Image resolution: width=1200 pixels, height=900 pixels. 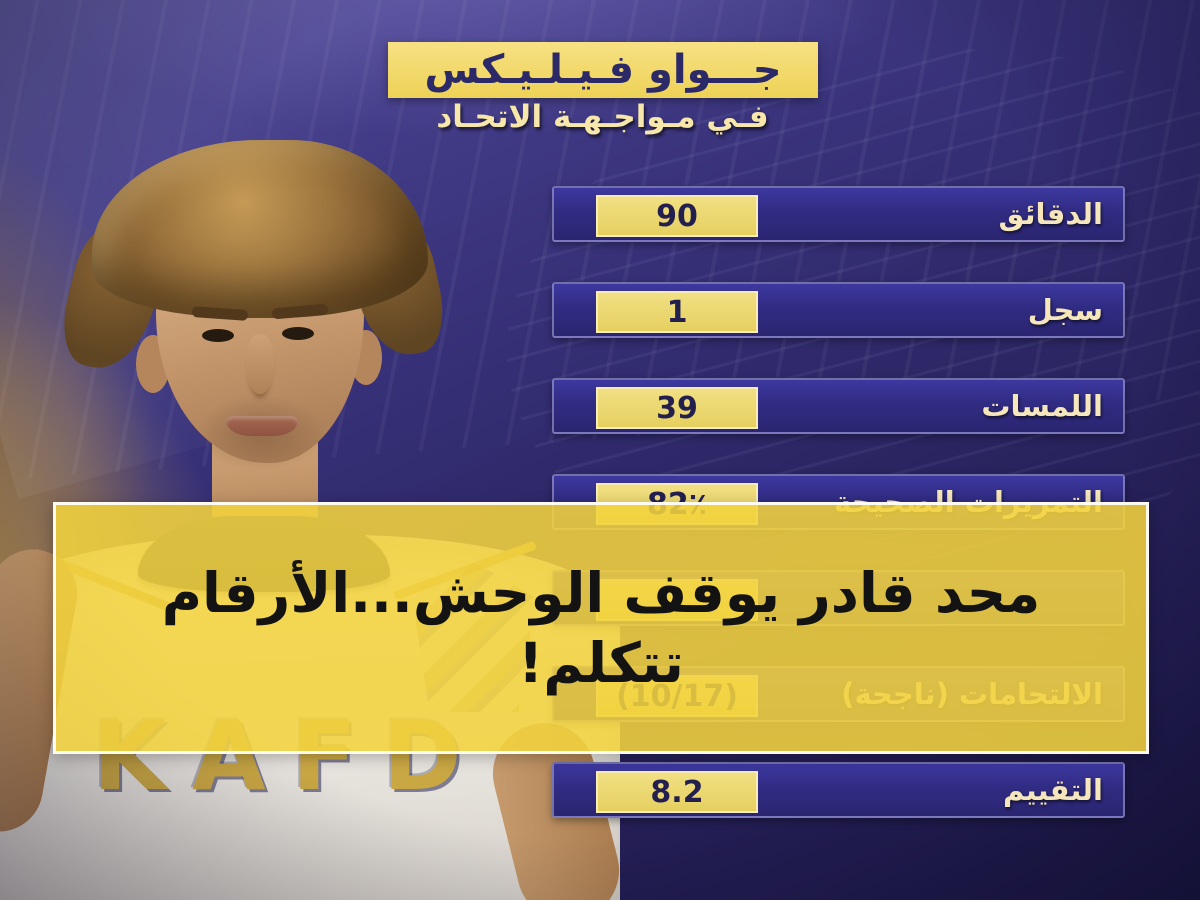 I want to click on stat-value: 39, so click(x=677, y=408).